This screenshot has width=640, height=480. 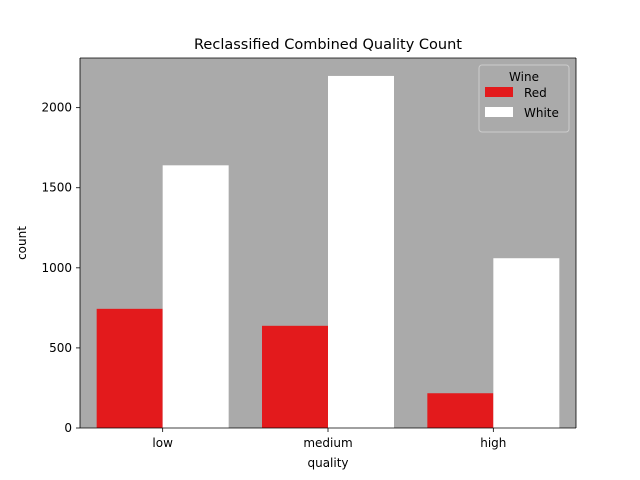 I want to click on y-tick-label: 500, so click(x=60, y=348).